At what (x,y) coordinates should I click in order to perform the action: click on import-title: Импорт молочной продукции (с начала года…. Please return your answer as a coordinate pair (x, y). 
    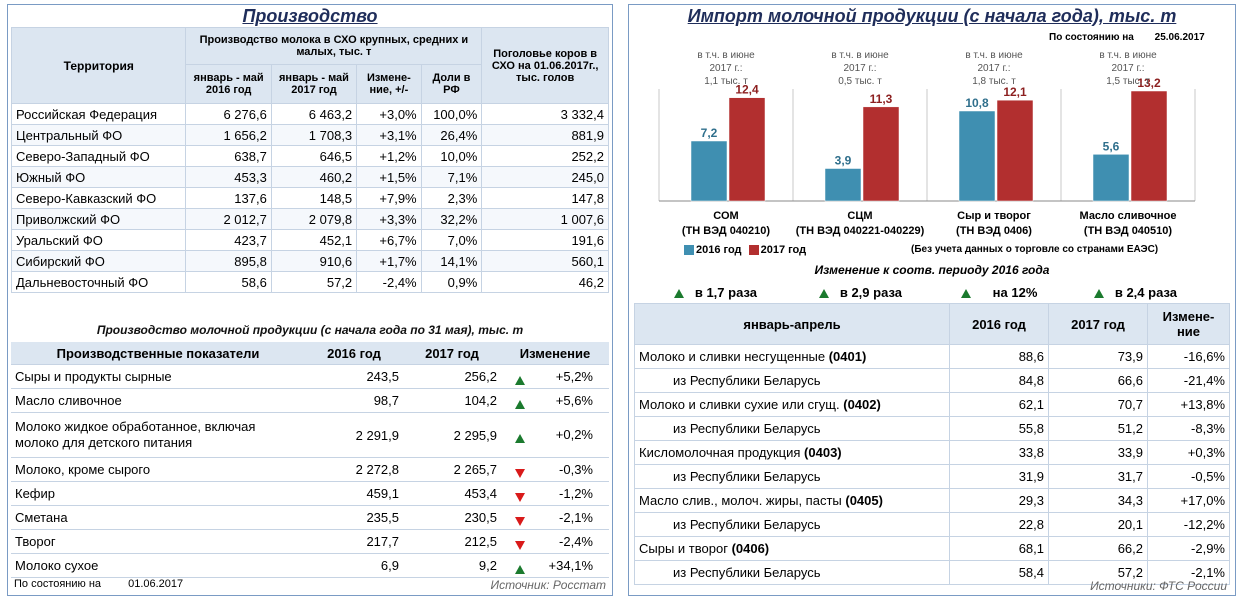
    Looking at the image, I should click on (932, 16).